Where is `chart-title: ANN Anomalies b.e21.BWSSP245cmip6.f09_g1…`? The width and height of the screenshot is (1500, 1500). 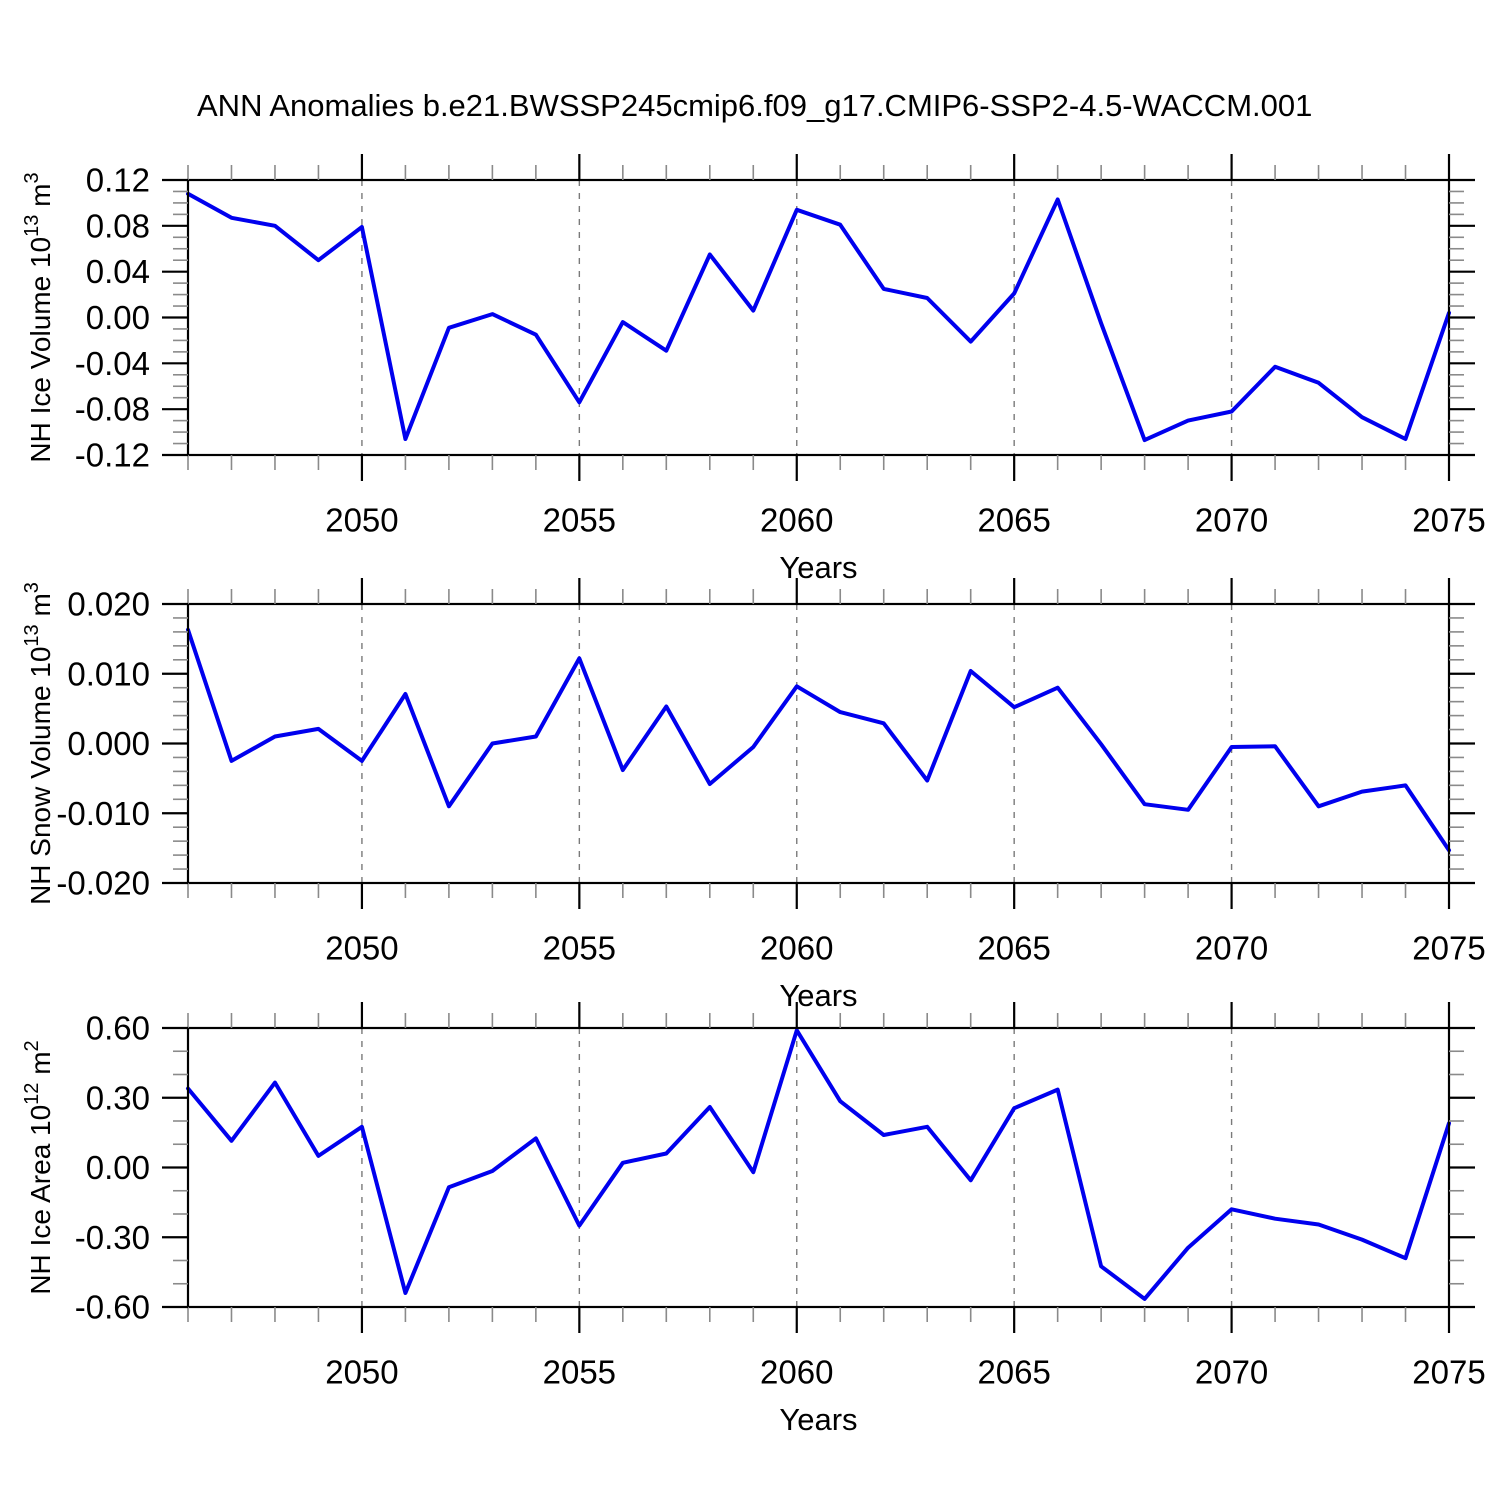
chart-title: ANN Anomalies b.e21.BWSSP245cmip6.f09_g1… is located at coordinates (755, 105).